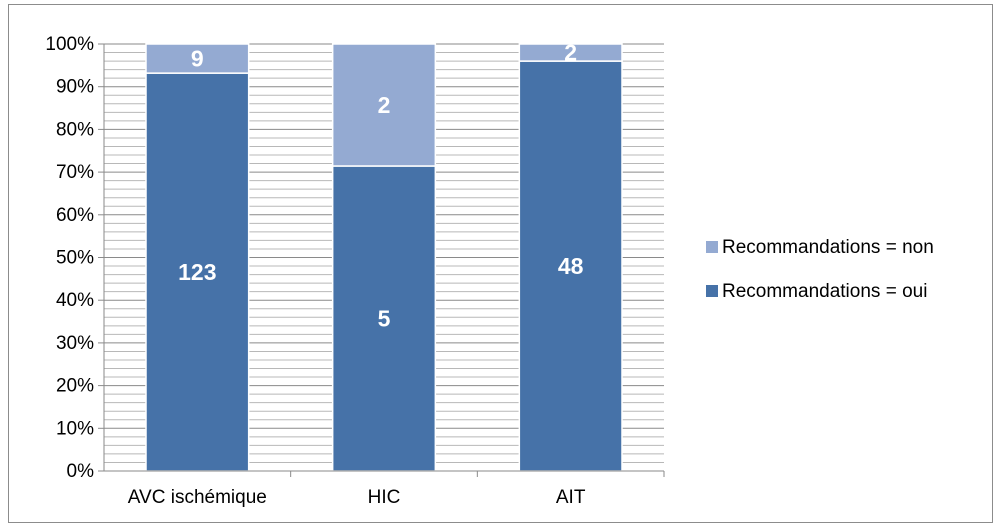 The height and width of the screenshot is (531, 1003). What do you see at coordinates (197, 497) in the screenshot?
I see `x-category-label: AVC ischémique` at bounding box center [197, 497].